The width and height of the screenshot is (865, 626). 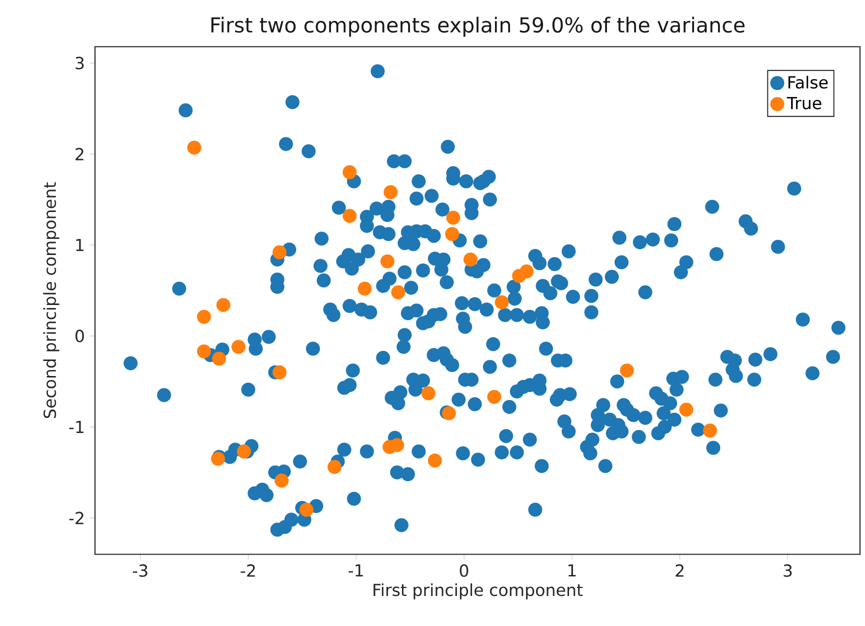 What do you see at coordinates (80, 63) in the screenshot?
I see `y-tick-label: 3` at bounding box center [80, 63].